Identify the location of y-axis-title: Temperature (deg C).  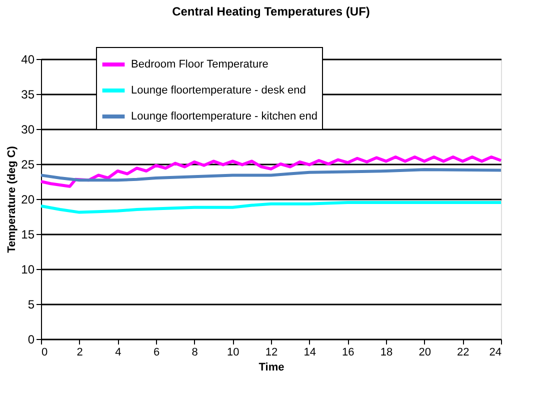
(12, 199).